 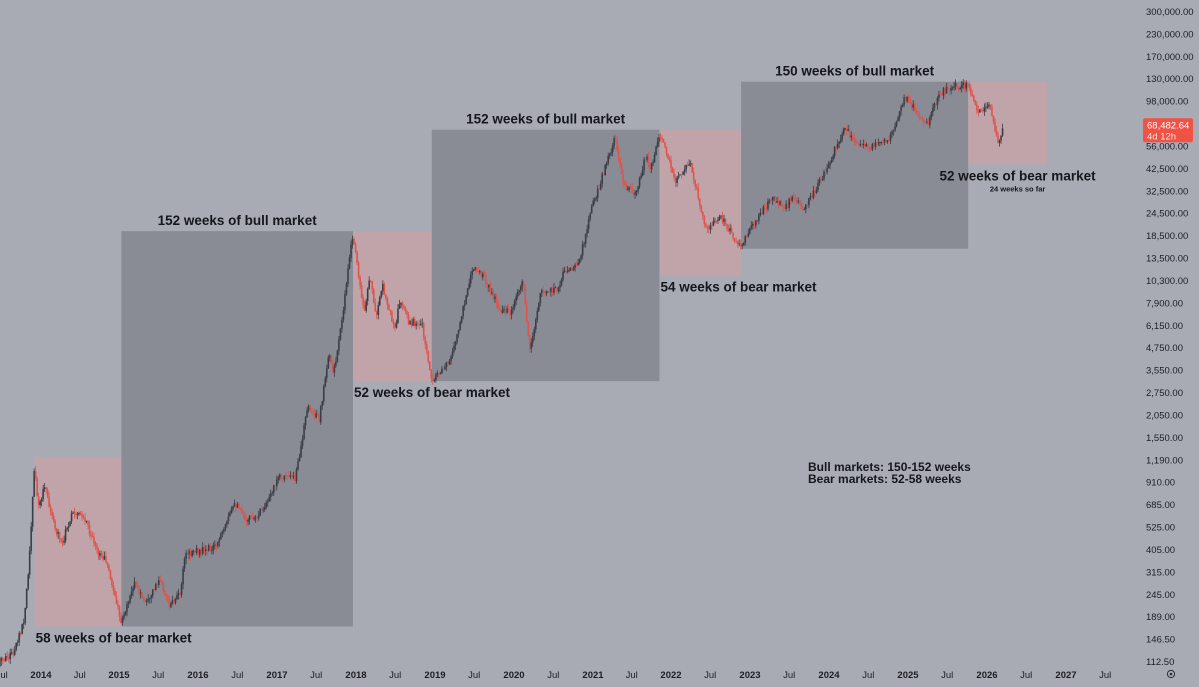 I want to click on y-tick-label-25: 315.00, so click(x=1160, y=572).